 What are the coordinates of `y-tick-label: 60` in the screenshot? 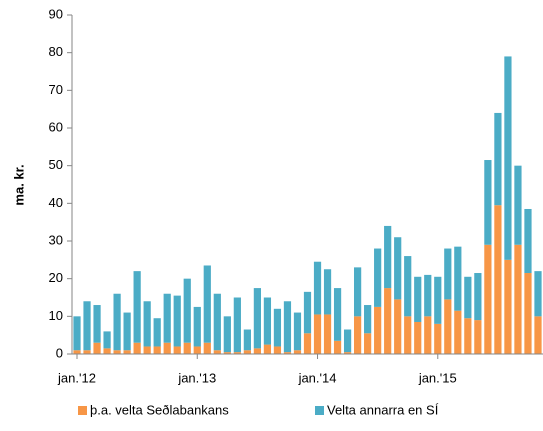 It's located at (56, 126).